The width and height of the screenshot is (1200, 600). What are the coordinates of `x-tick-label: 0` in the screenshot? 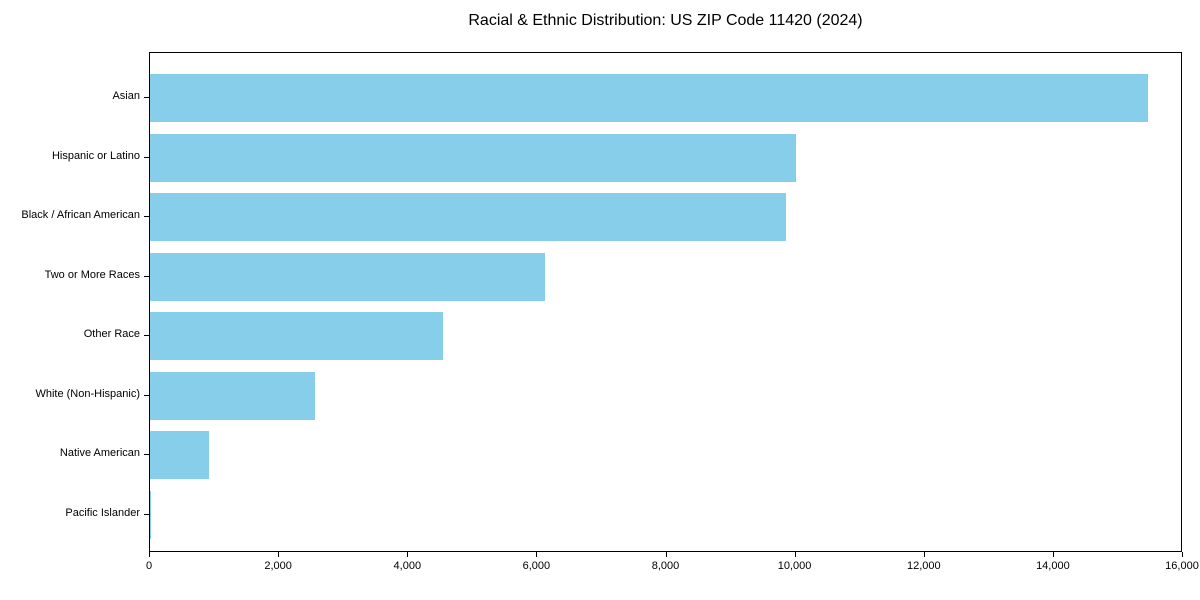 It's located at (149, 566).